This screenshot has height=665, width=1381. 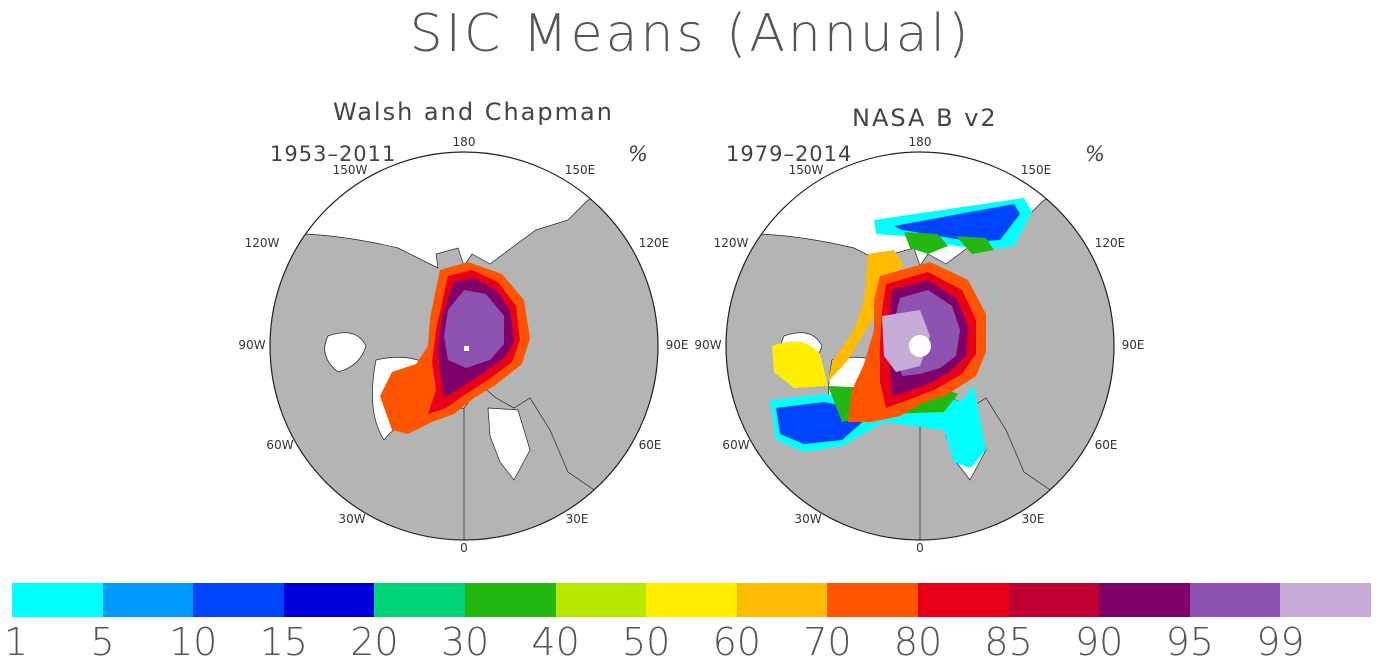 I want to click on panel2-lon-60e: 60E, so click(x=1106, y=445).